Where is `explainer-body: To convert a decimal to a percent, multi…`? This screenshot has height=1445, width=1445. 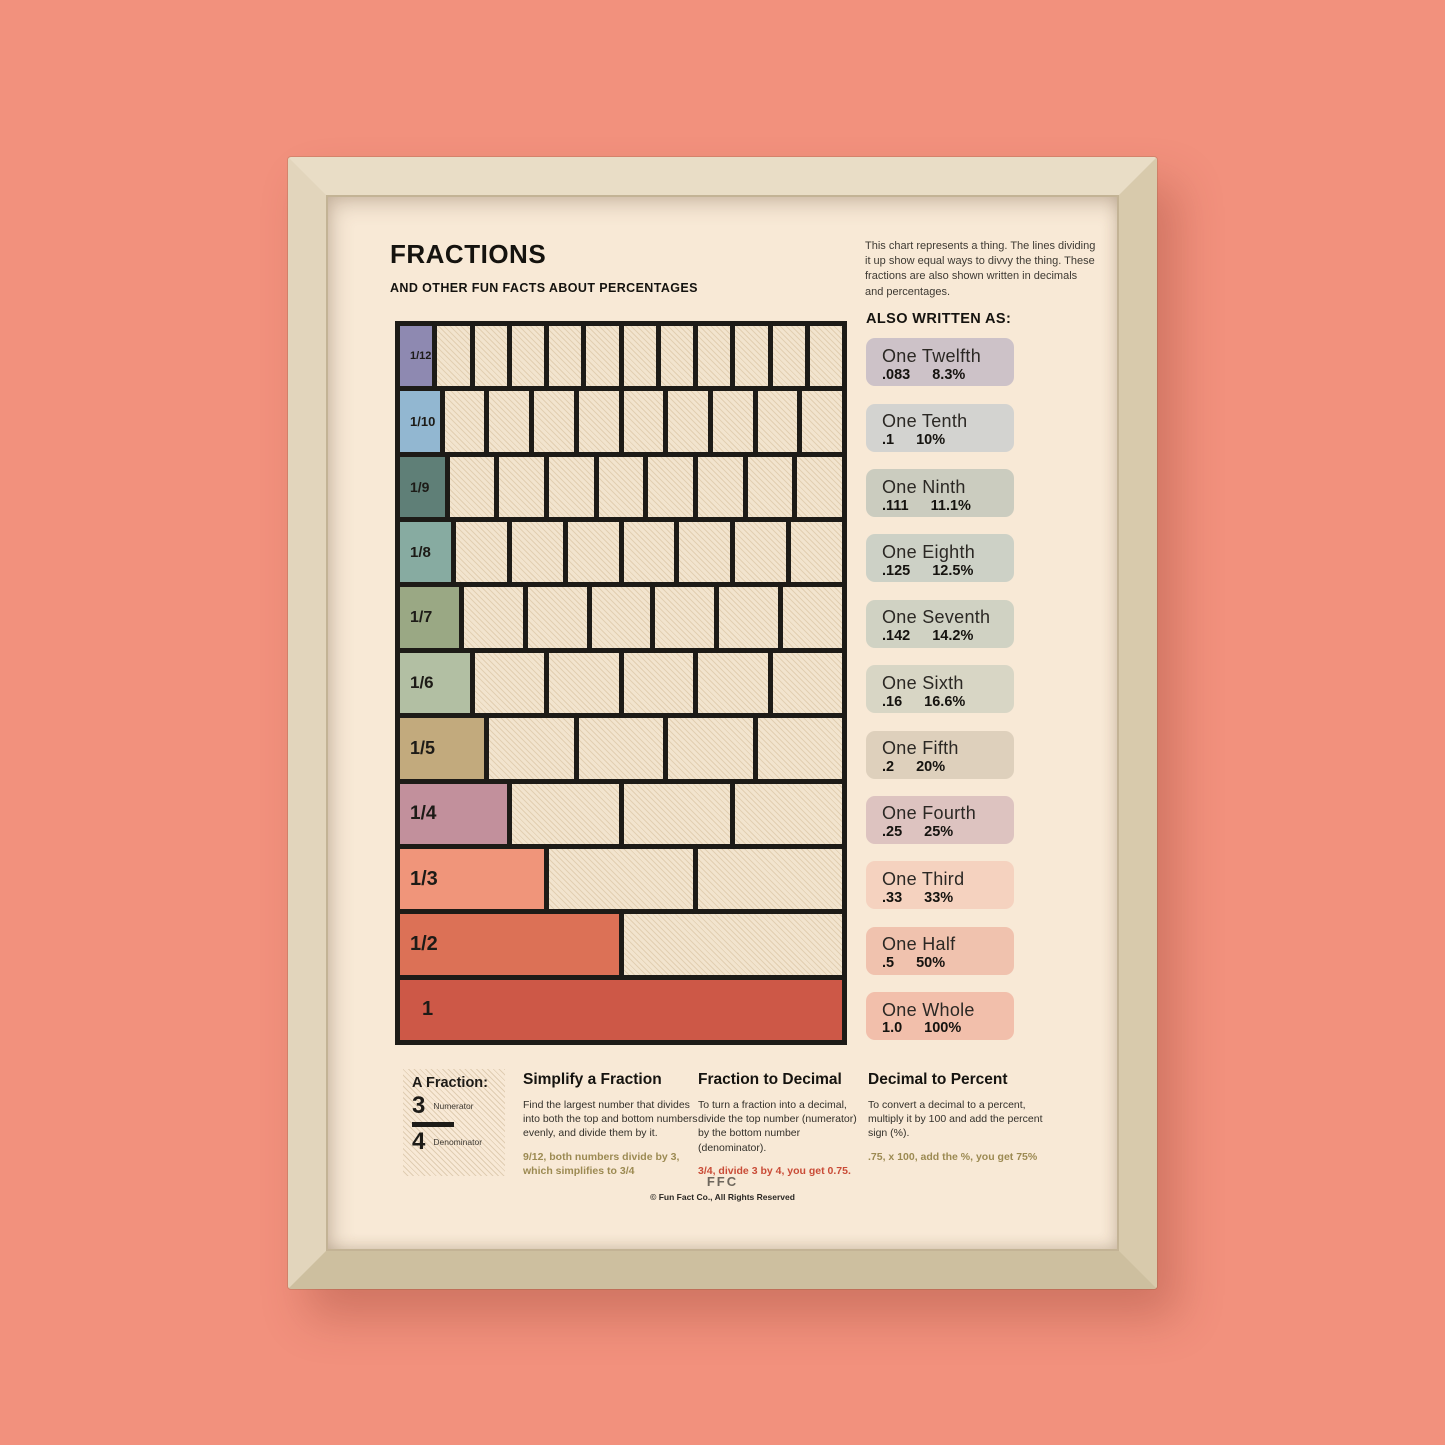 explainer-body: To convert a decimal to a percent, multi… is located at coordinates (955, 1119).